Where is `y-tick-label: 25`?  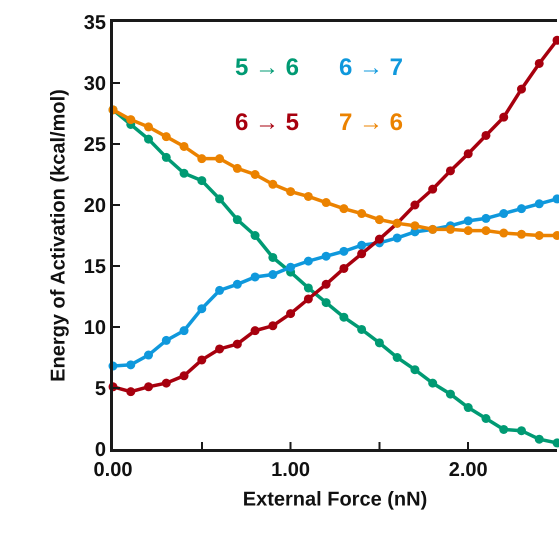 y-tick-label: 25 is located at coordinates (95, 145).